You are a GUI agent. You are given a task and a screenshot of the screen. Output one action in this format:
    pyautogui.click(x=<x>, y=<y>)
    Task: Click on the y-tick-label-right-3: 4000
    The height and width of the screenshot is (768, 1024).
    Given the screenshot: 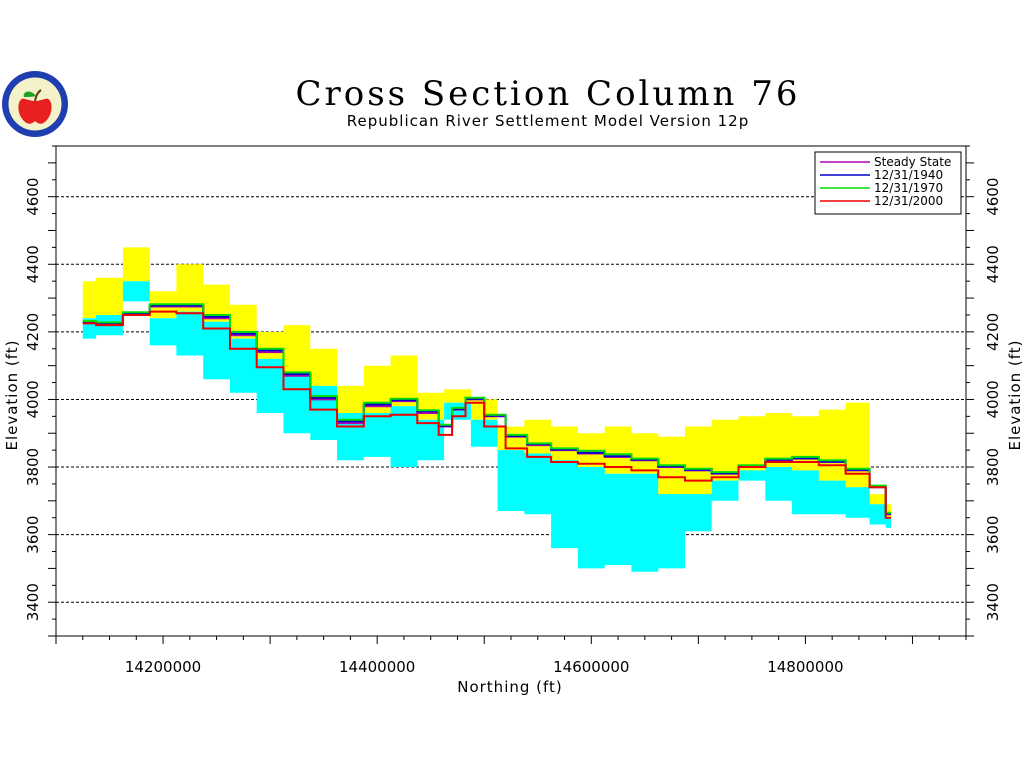 What is the action you would take?
    pyautogui.click(x=993, y=399)
    